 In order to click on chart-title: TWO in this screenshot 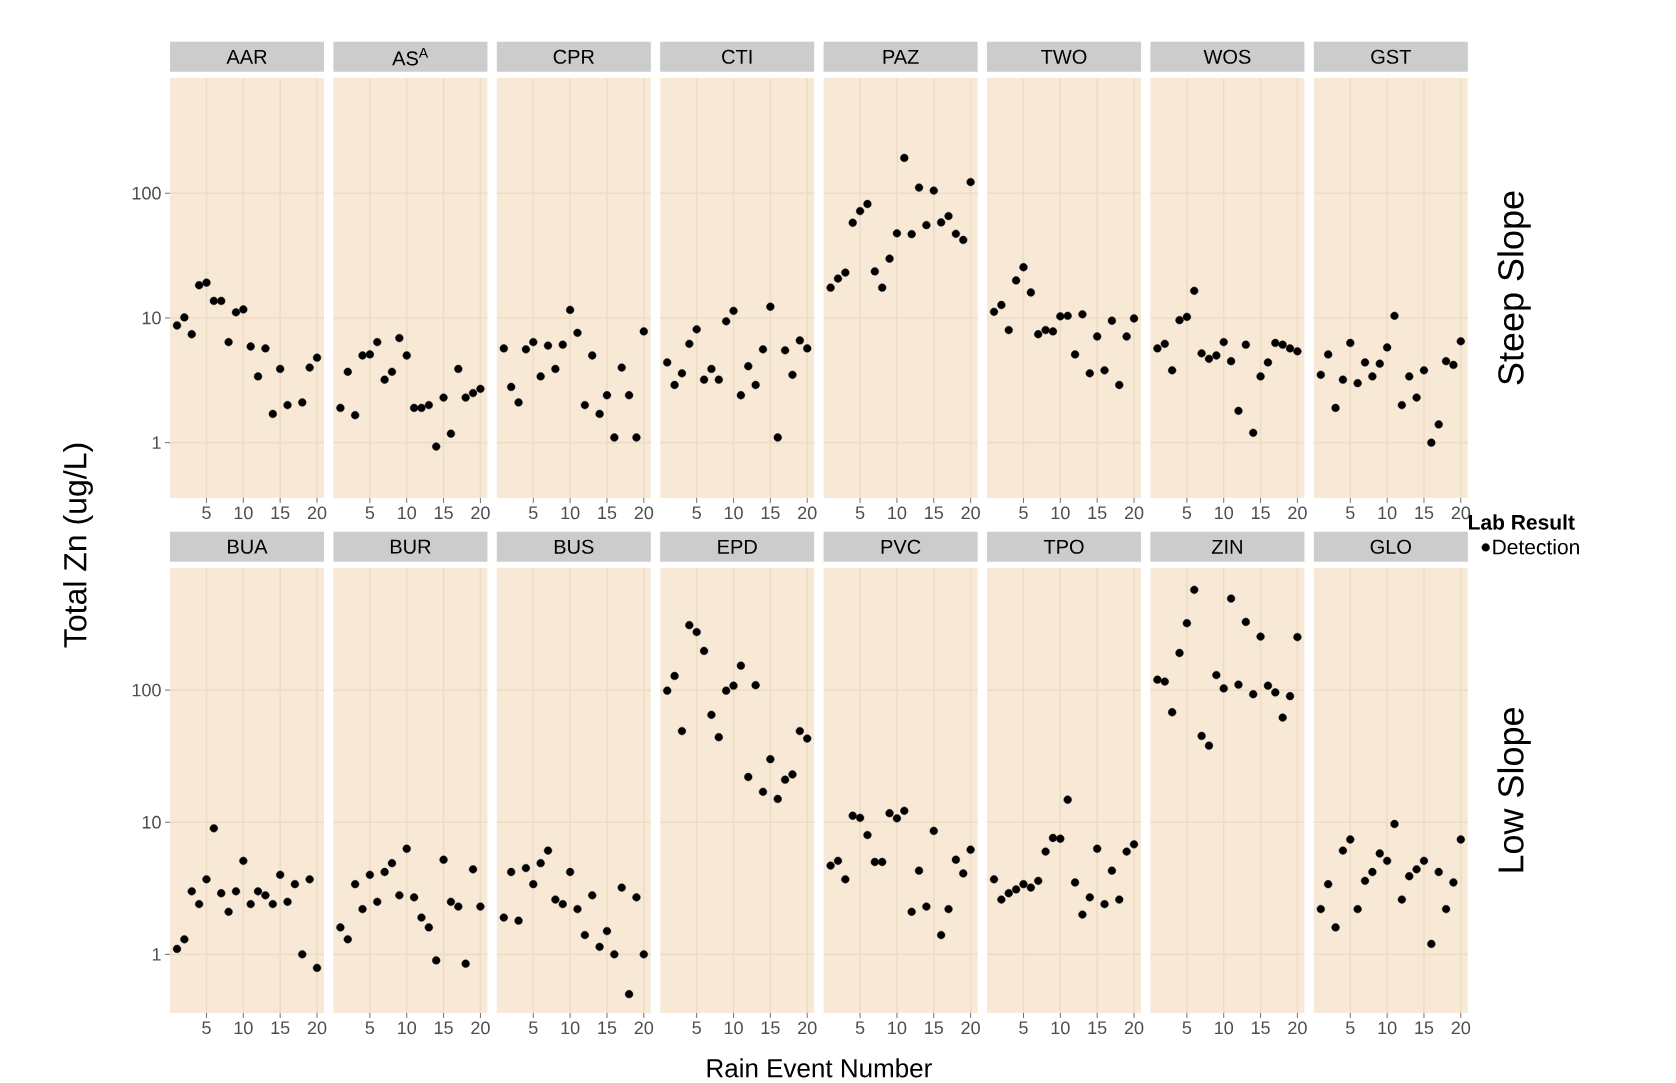, I will do `click(1064, 56)`.